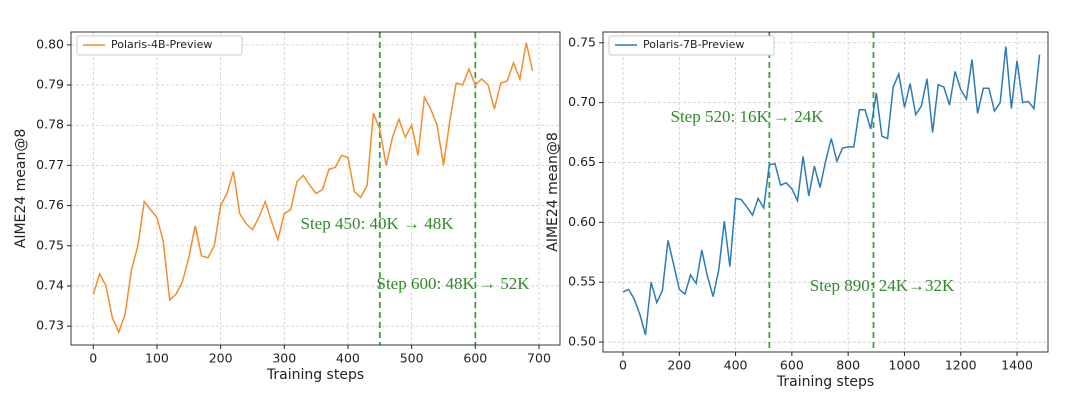 The height and width of the screenshot is (405, 1080). What do you see at coordinates (539, 358) in the screenshot?
I see `x-tick-label: 700` at bounding box center [539, 358].